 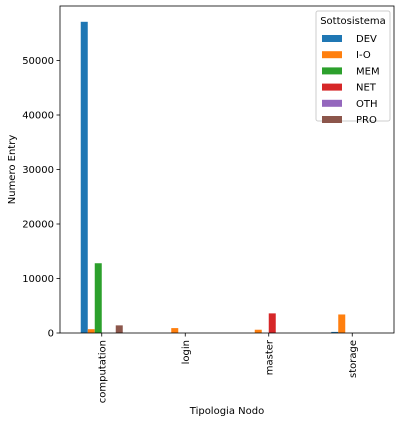 I want to click on x-tick-label: computation, so click(x=102, y=371).